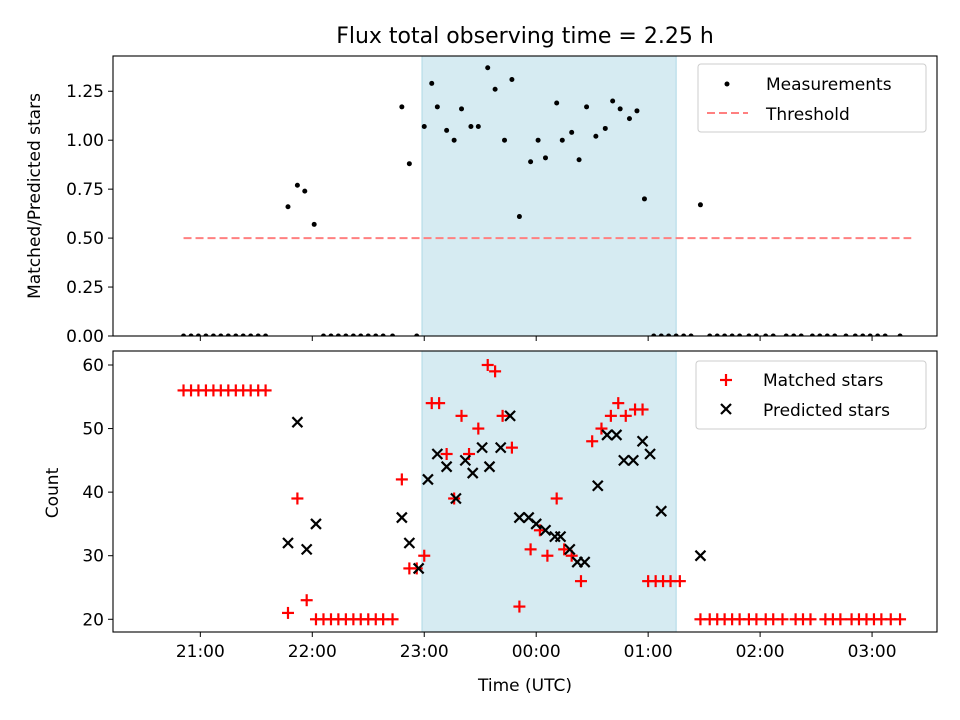  What do you see at coordinates (726, 409) in the screenshot?
I see `legend-predicted-marker` at bounding box center [726, 409].